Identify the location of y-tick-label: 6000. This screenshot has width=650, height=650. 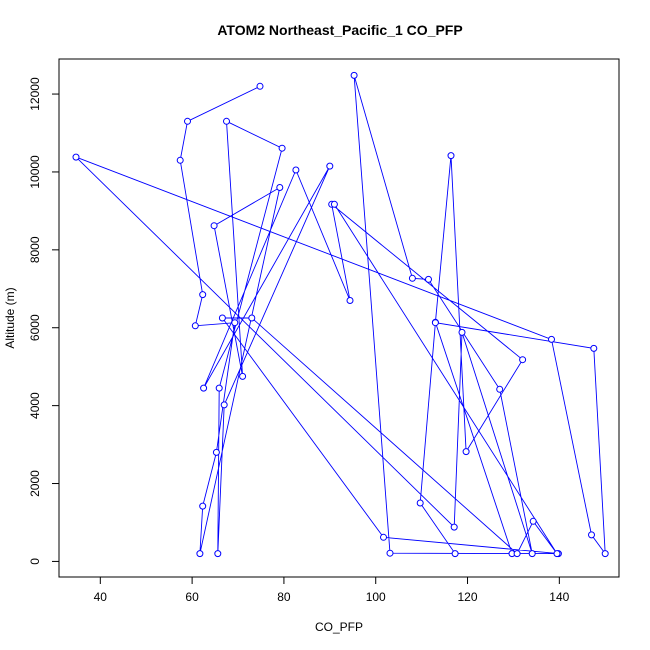
(35, 327).